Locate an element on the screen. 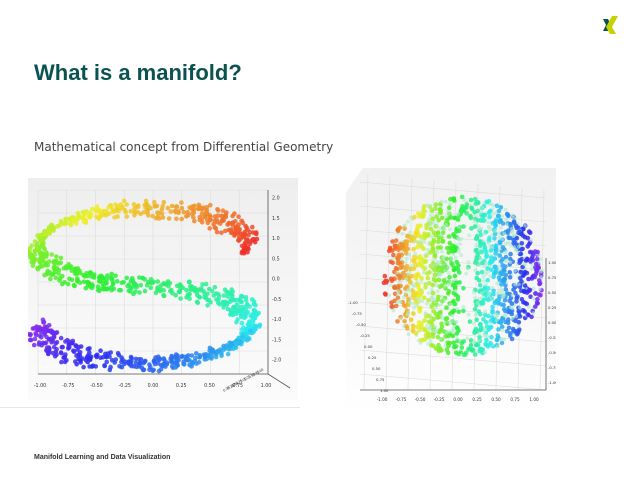 This screenshot has height=478, width=638. x-tick-label: 0.50 is located at coordinates (496, 399).